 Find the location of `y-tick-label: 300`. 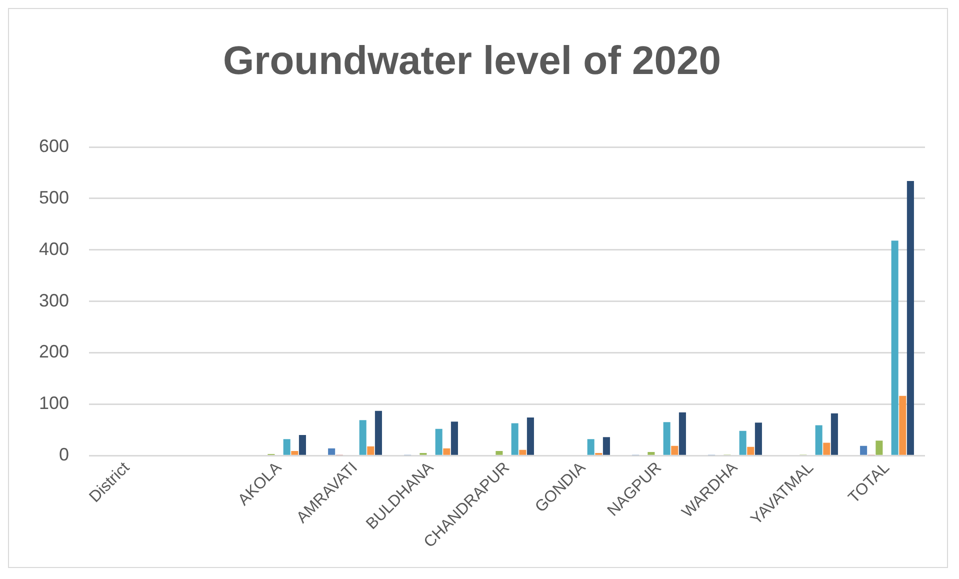

y-tick-label: 300 is located at coordinates (54, 300).